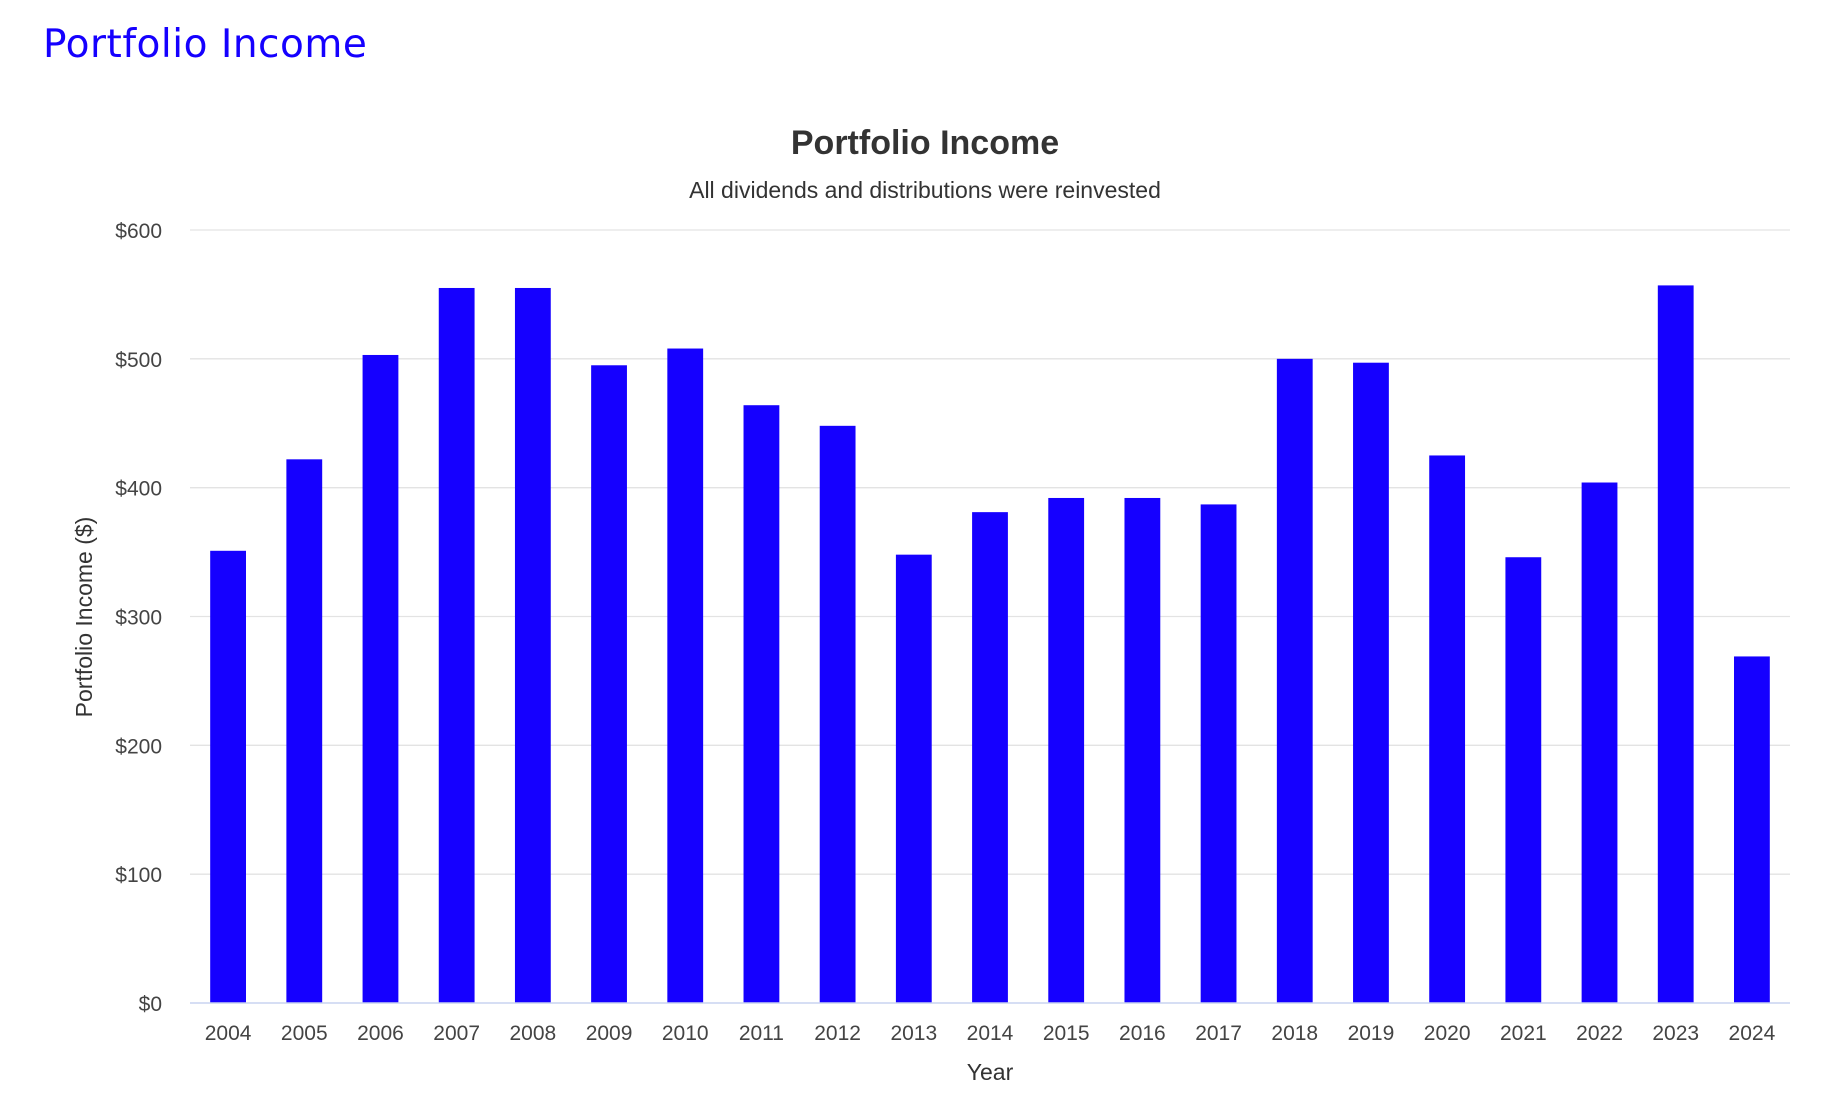  What do you see at coordinates (456, 645) in the screenshot?
I see `bar-2007` at bounding box center [456, 645].